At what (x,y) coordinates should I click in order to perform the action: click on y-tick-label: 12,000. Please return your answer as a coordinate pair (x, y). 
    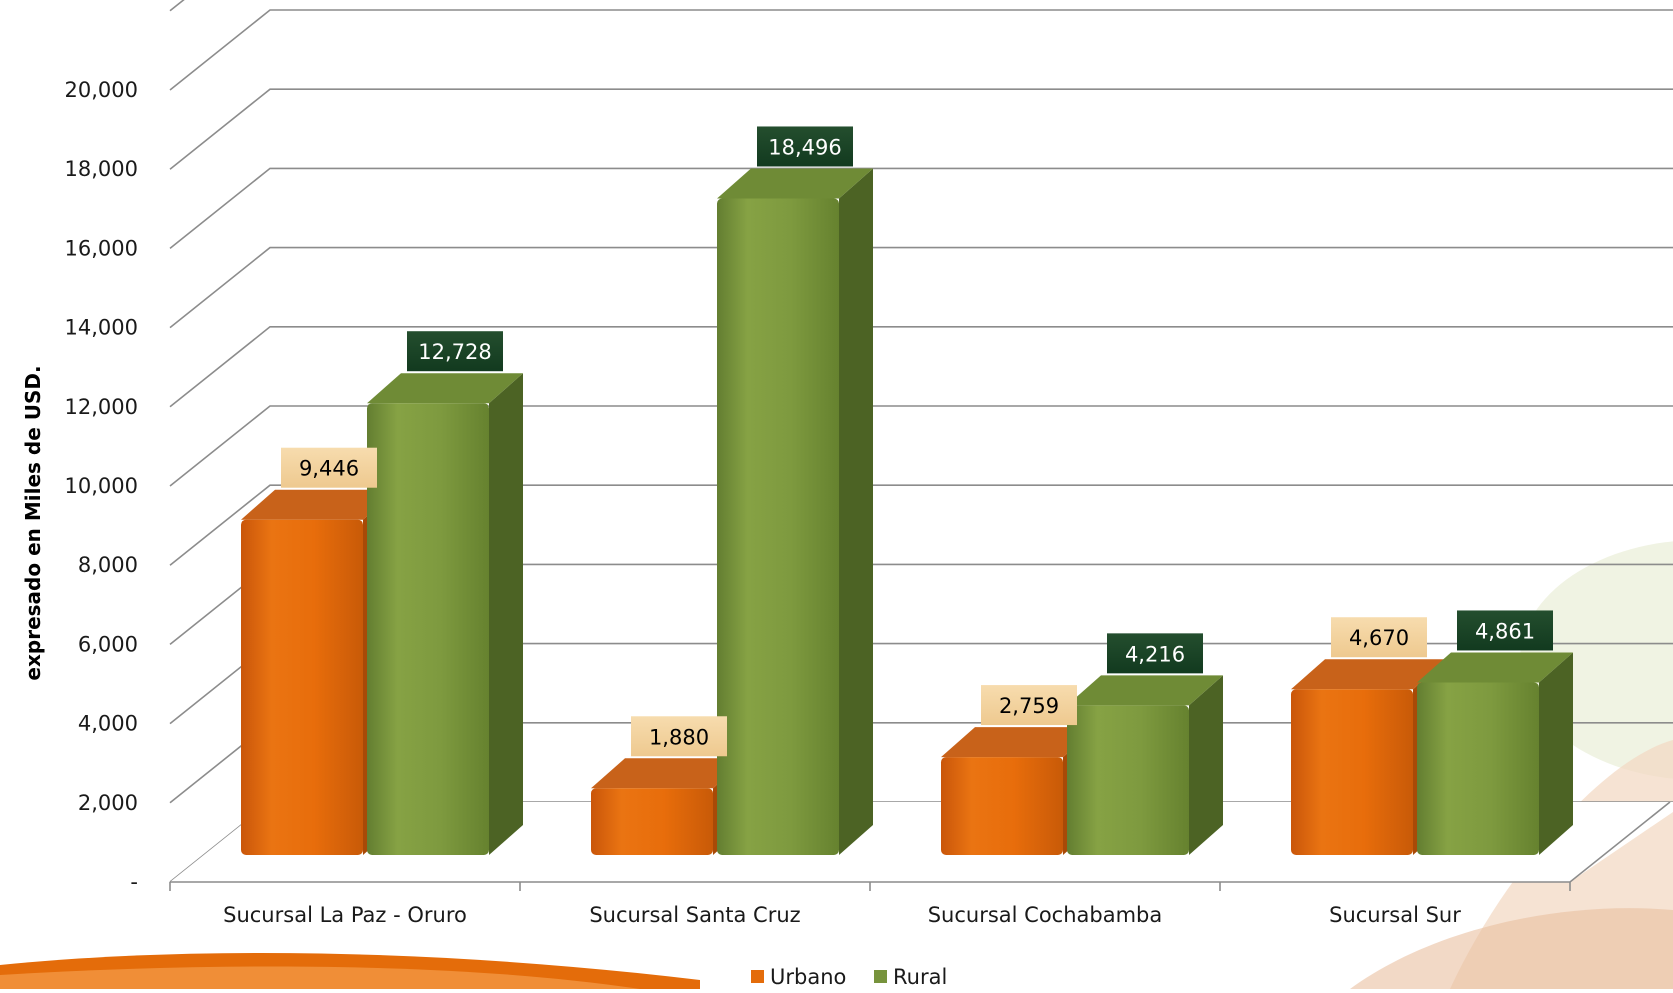
    Looking at the image, I should click on (101, 407).